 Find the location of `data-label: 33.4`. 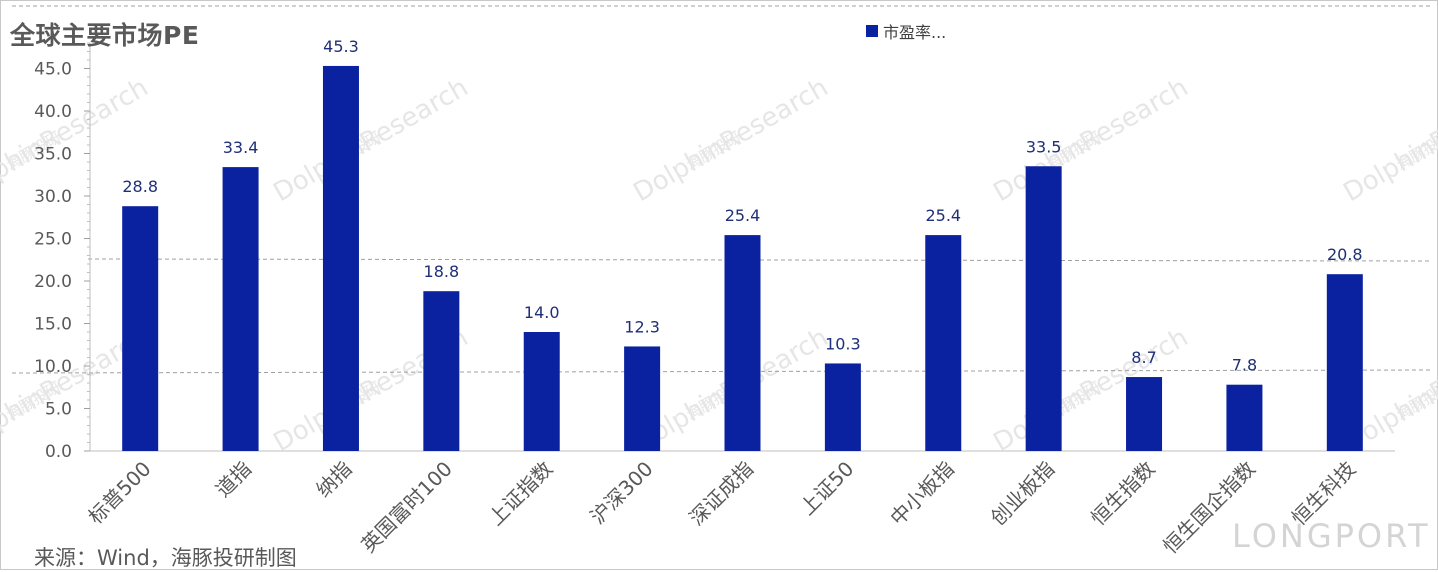

data-label: 33.4 is located at coordinates (241, 147).